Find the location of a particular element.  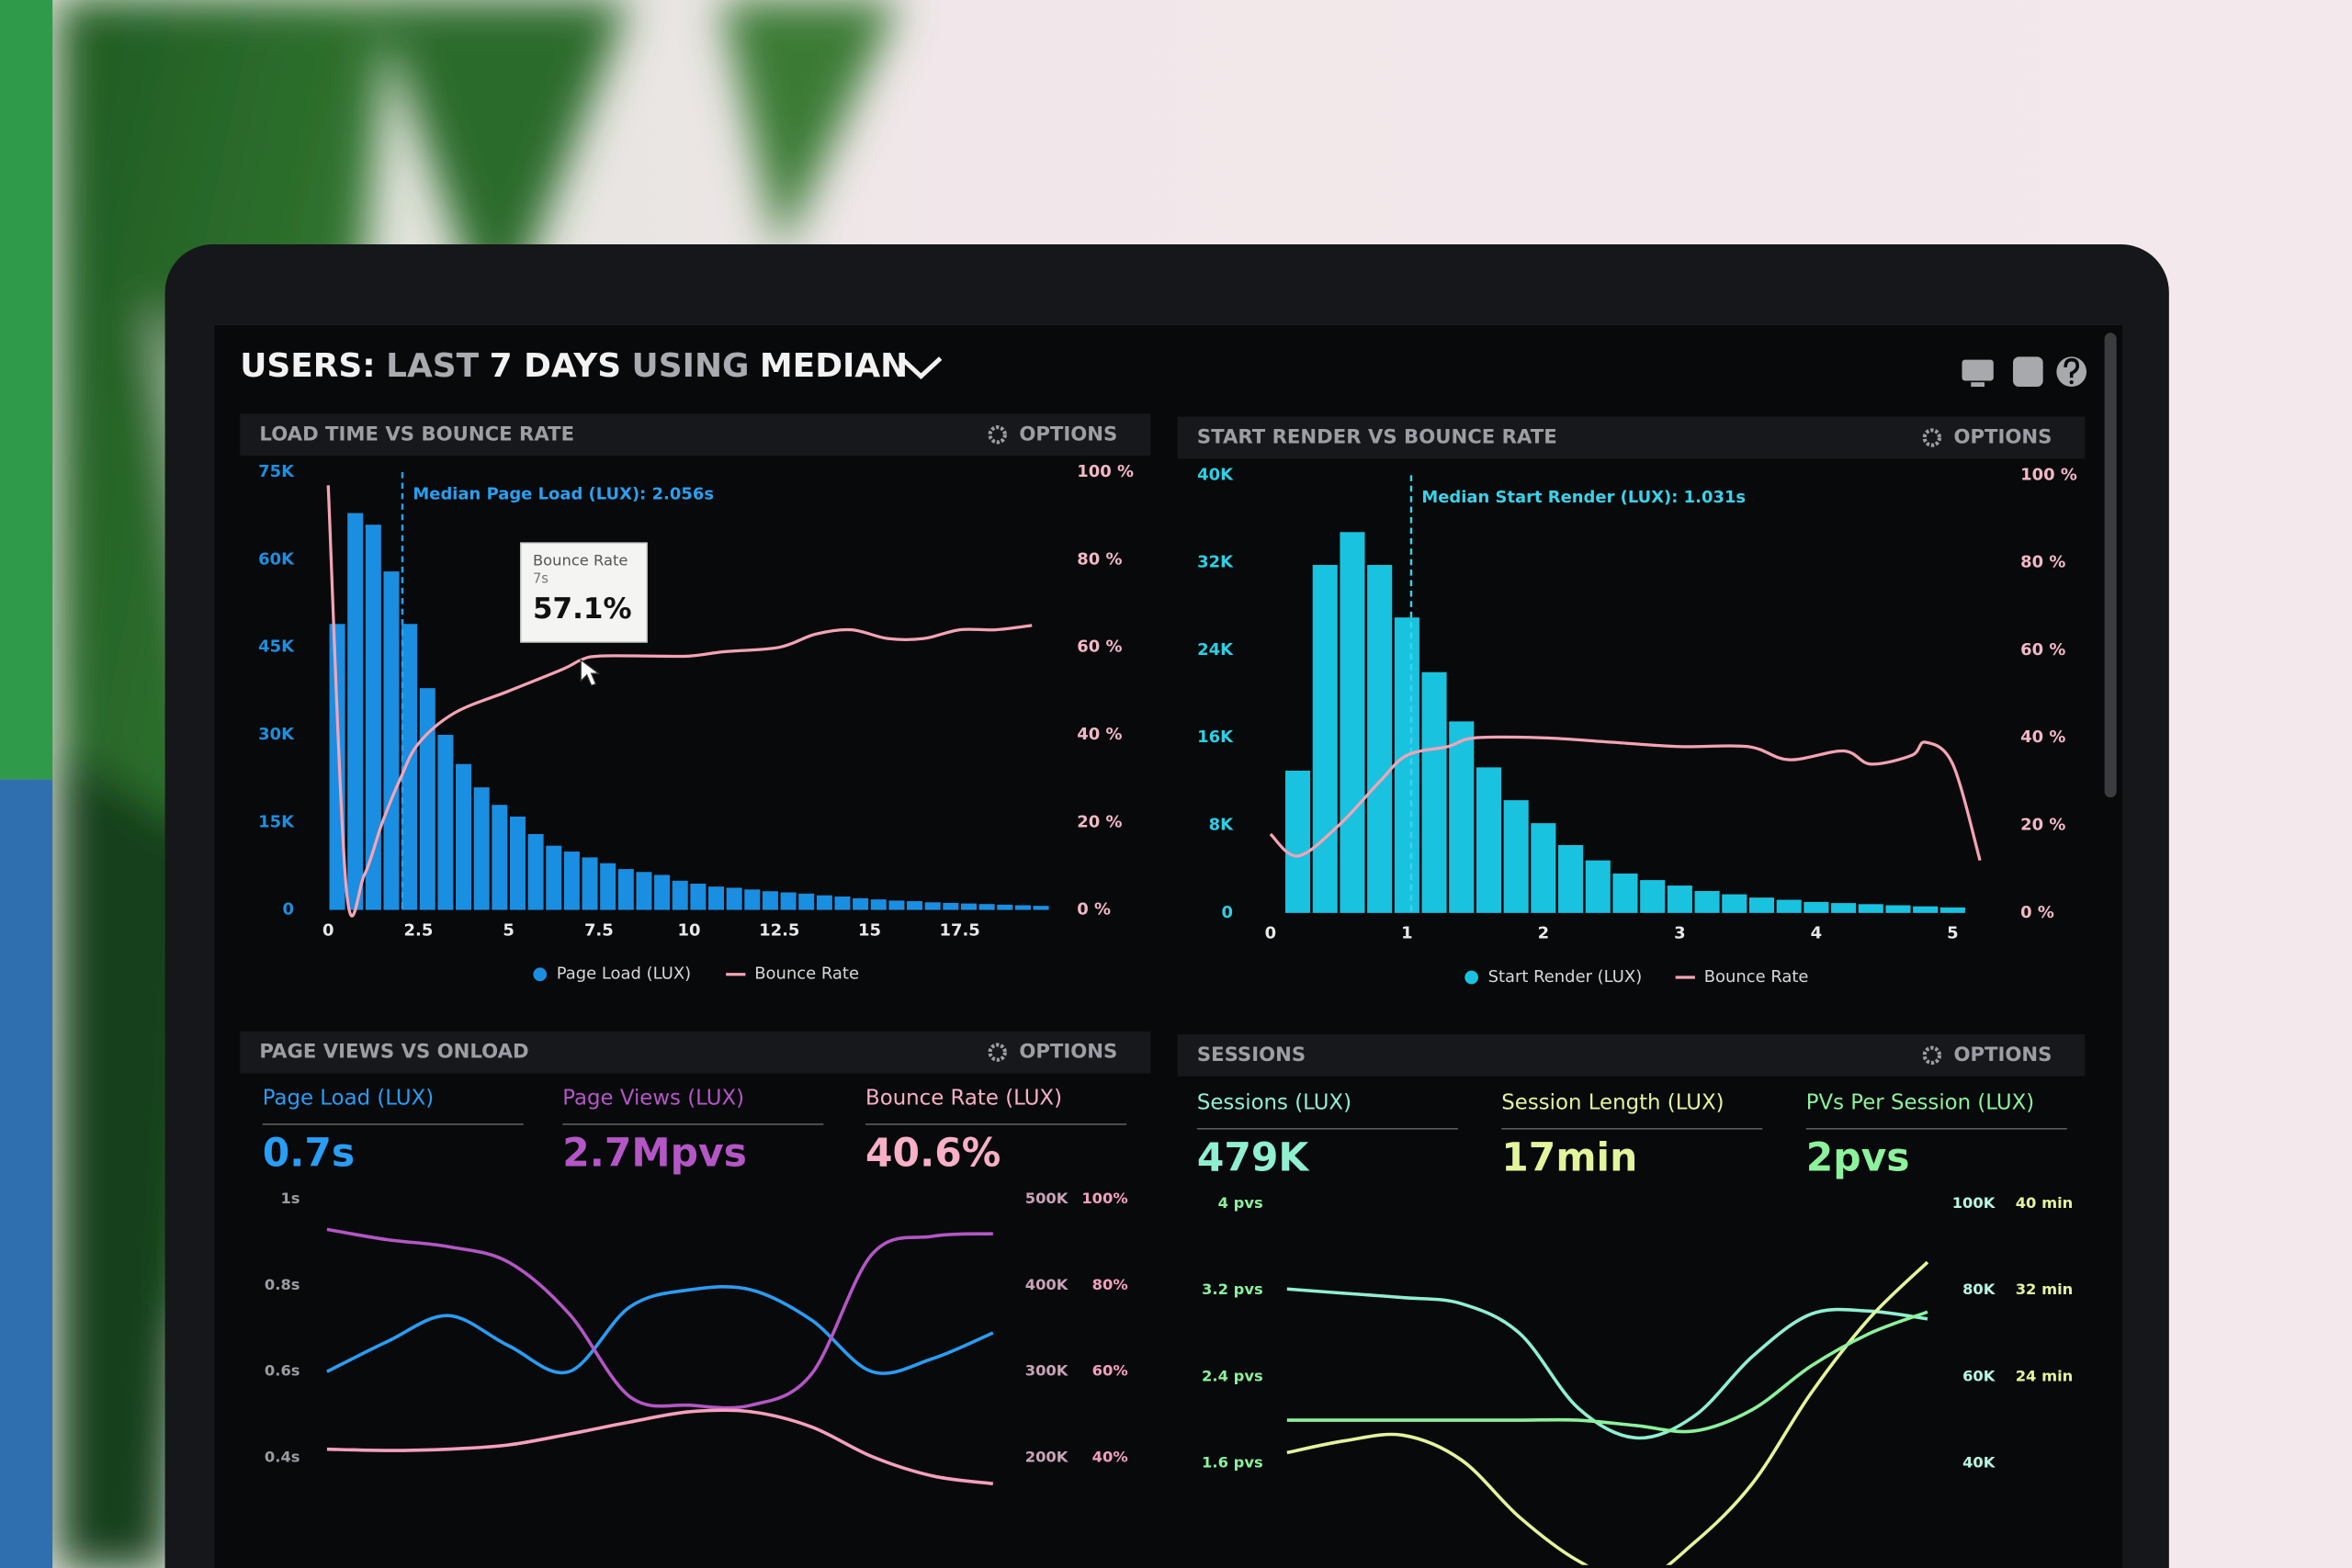

metric-name: Page Views (LUX) is located at coordinates (653, 1099).